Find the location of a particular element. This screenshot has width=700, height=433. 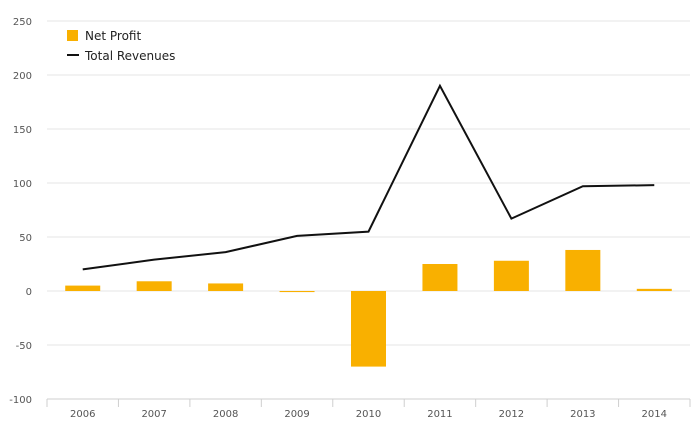

x-tick-label: 2010 is located at coordinates (368, 414).